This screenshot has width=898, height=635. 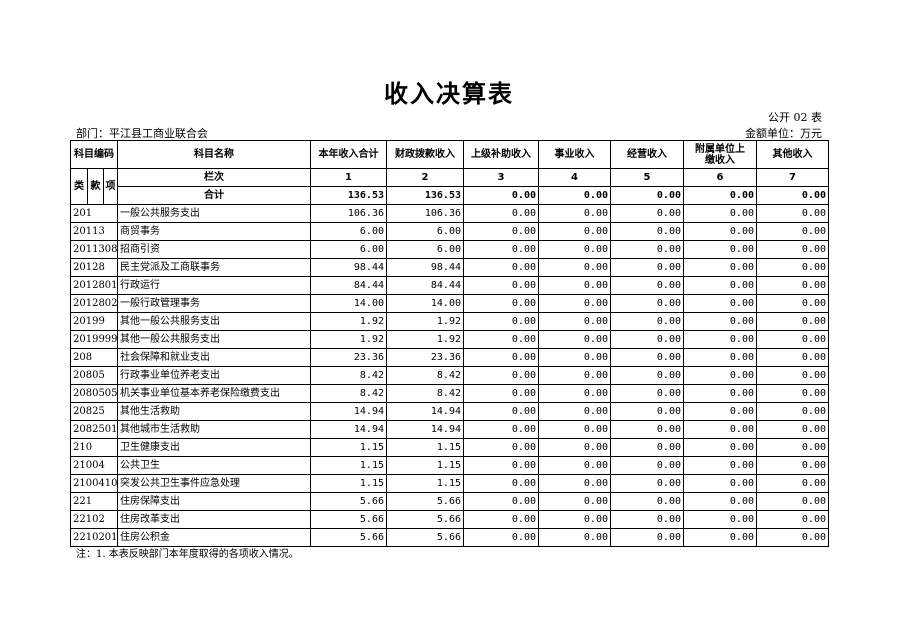 What do you see at coordinates (94, 267) in the screenshot?
I see `subject-code: 20128` at bounding box center [94, 267].